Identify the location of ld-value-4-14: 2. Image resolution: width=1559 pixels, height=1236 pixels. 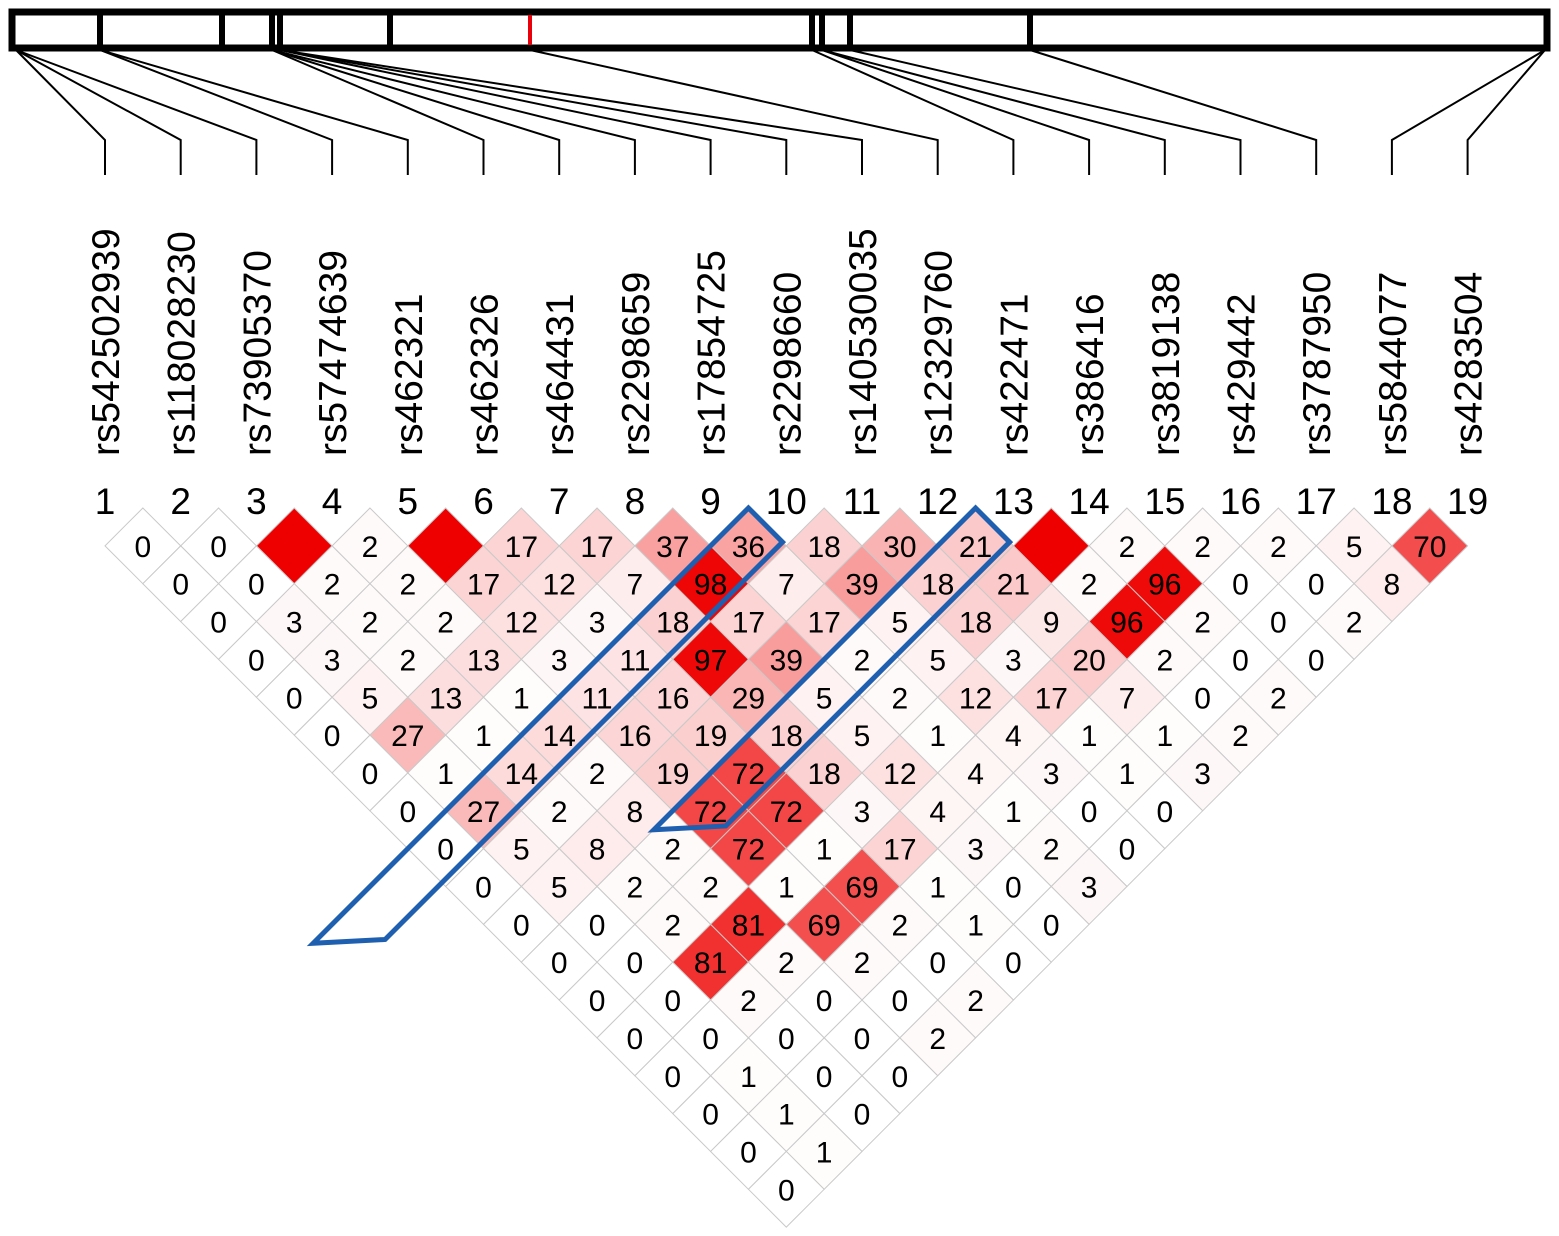
(710, 888).